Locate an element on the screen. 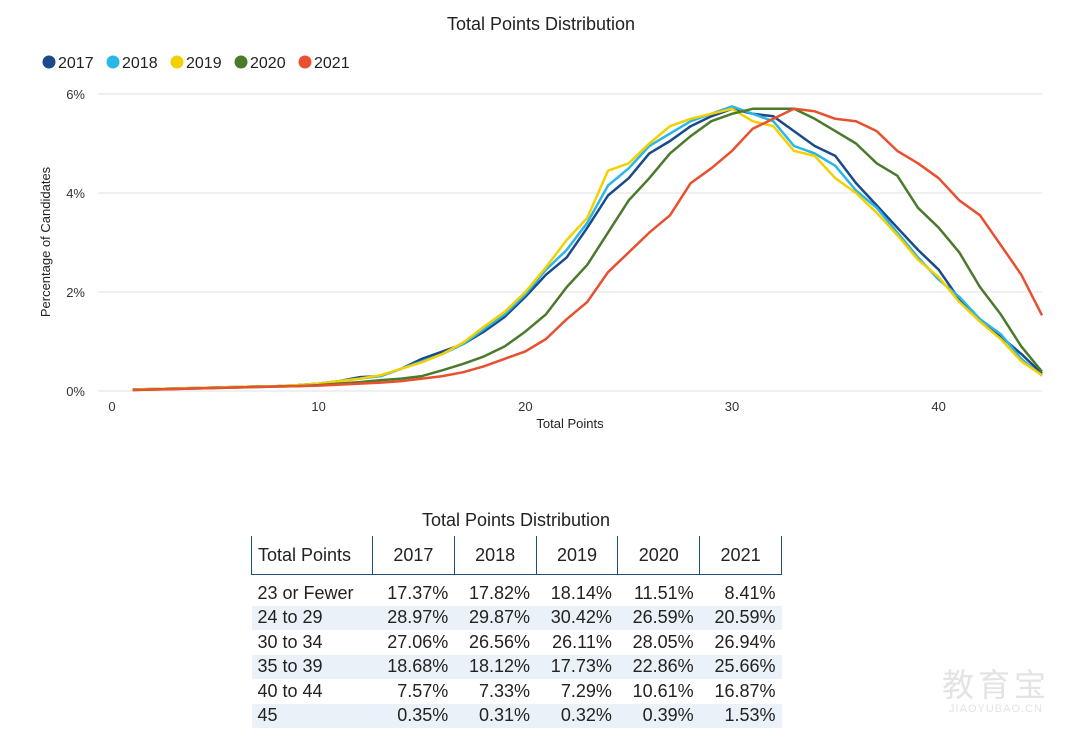 The image size is (1070, 739). cell-2019: 30.42% is located at coordinates (577, 617).